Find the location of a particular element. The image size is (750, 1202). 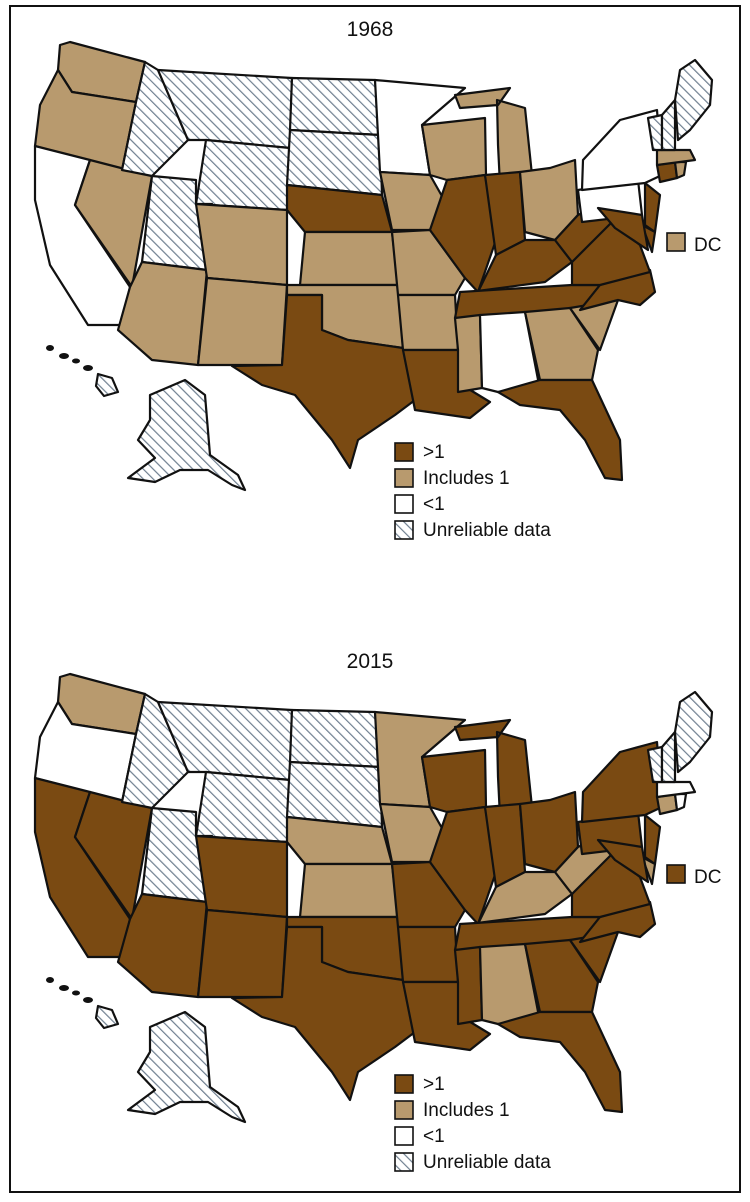

map-title: 2015 is located at coordinates (370, 661).